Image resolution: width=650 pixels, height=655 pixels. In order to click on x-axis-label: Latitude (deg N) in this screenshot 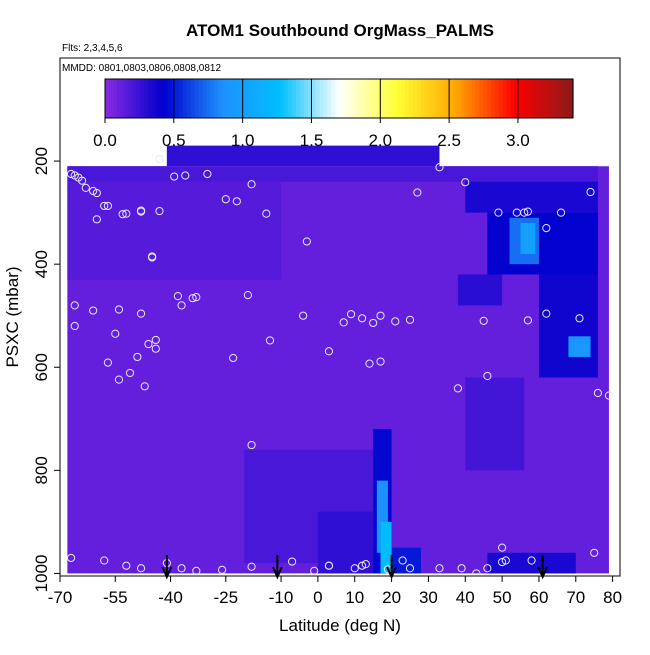, I will do `click(340, 625)`.